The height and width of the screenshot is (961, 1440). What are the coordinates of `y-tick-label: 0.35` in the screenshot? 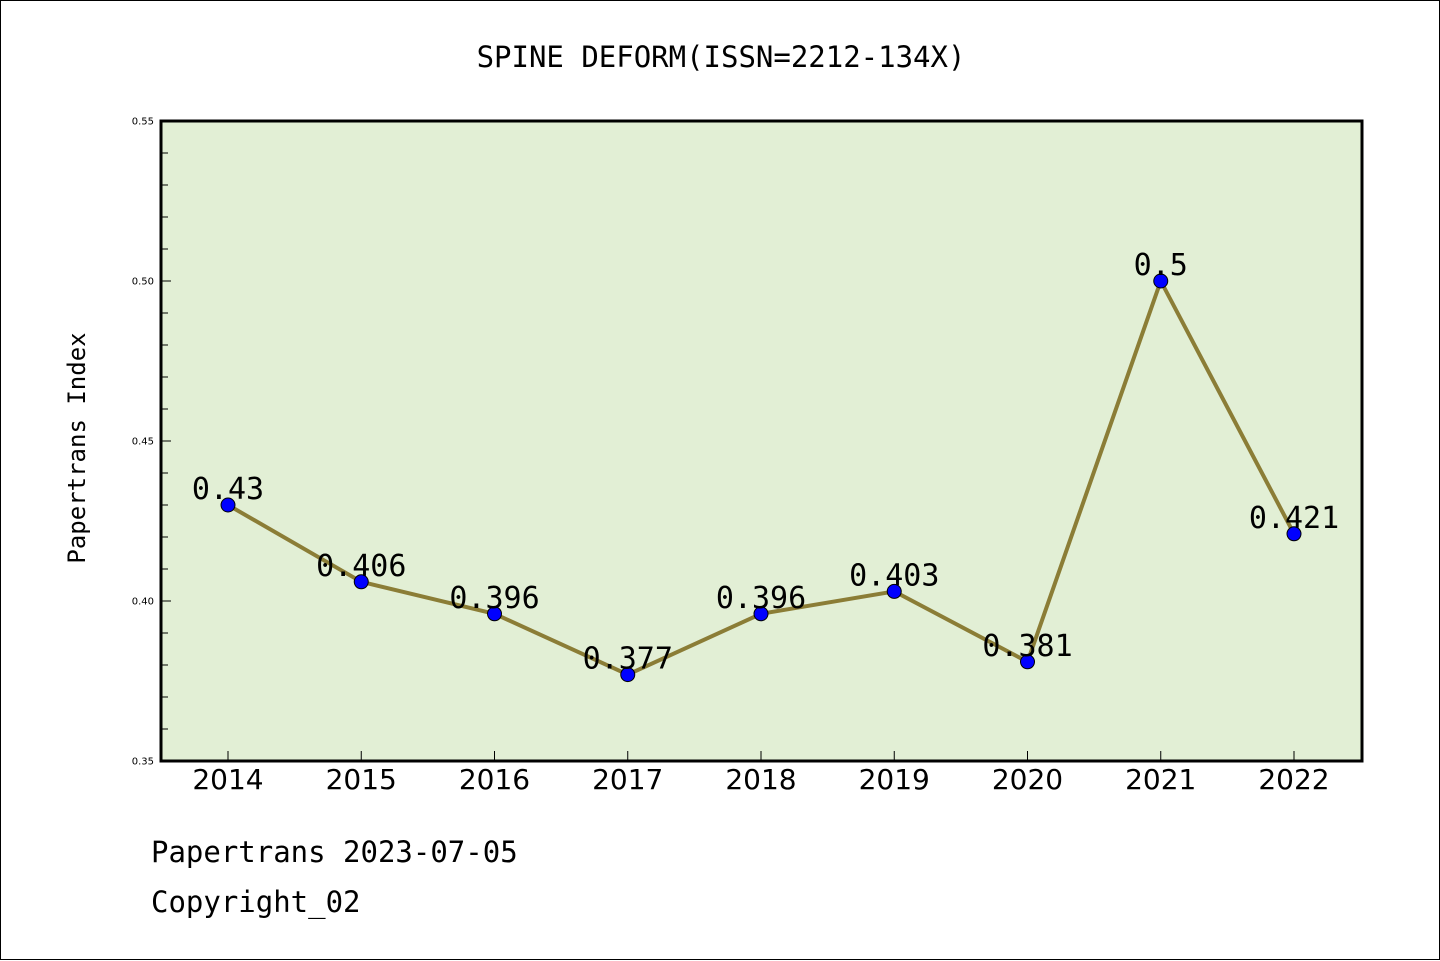 It's located at (143, 762).